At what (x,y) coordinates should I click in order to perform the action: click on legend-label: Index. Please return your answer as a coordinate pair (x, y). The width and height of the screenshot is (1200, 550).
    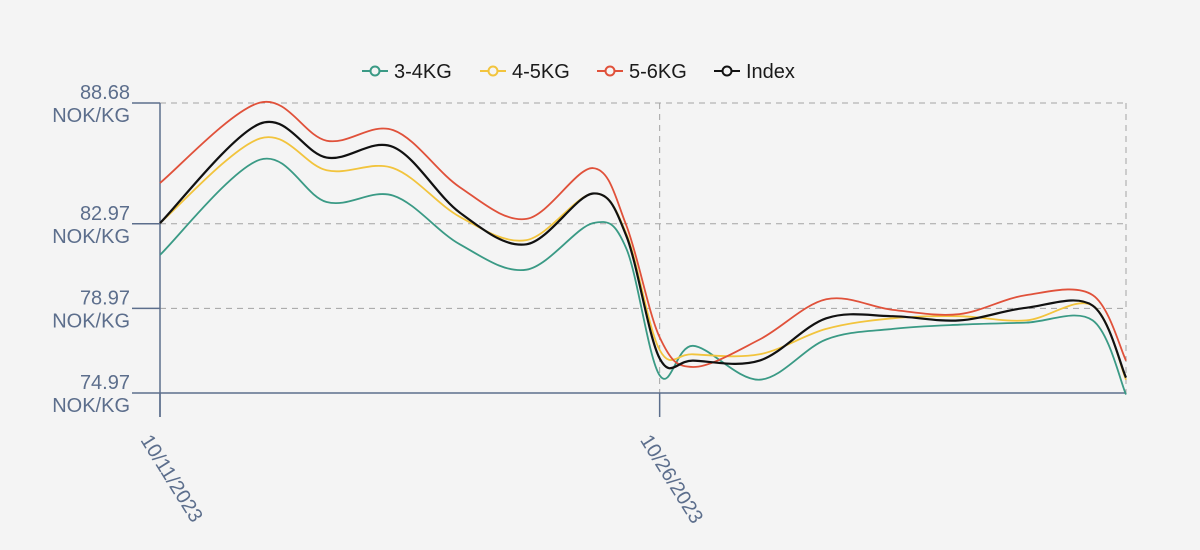
    Looking at the image, I should click on (770, 72).